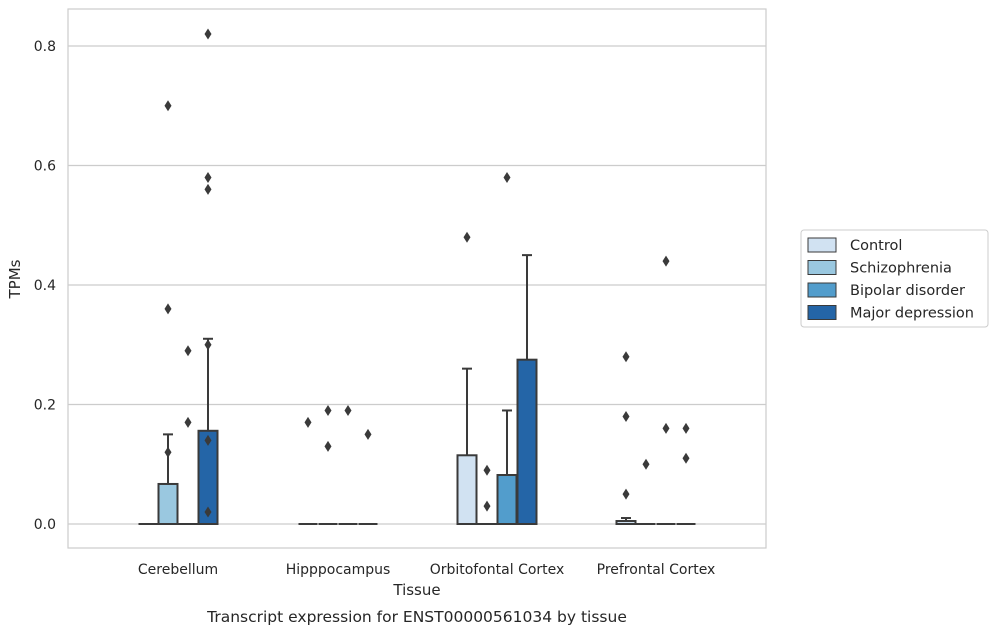  Describe the element at coordinates (15, 279) in the screenshot. I see `y-axis-label: TPMs` at that location.